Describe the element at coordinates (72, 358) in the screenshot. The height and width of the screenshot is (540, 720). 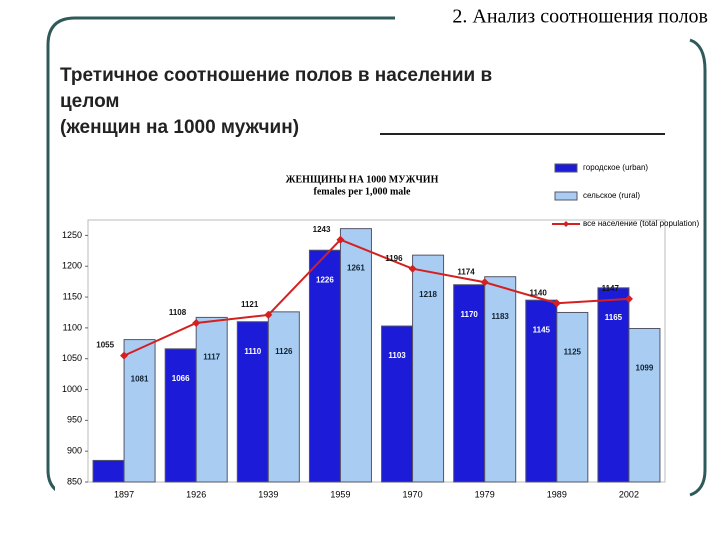
I see `y-tick-label: 1050` at that location.